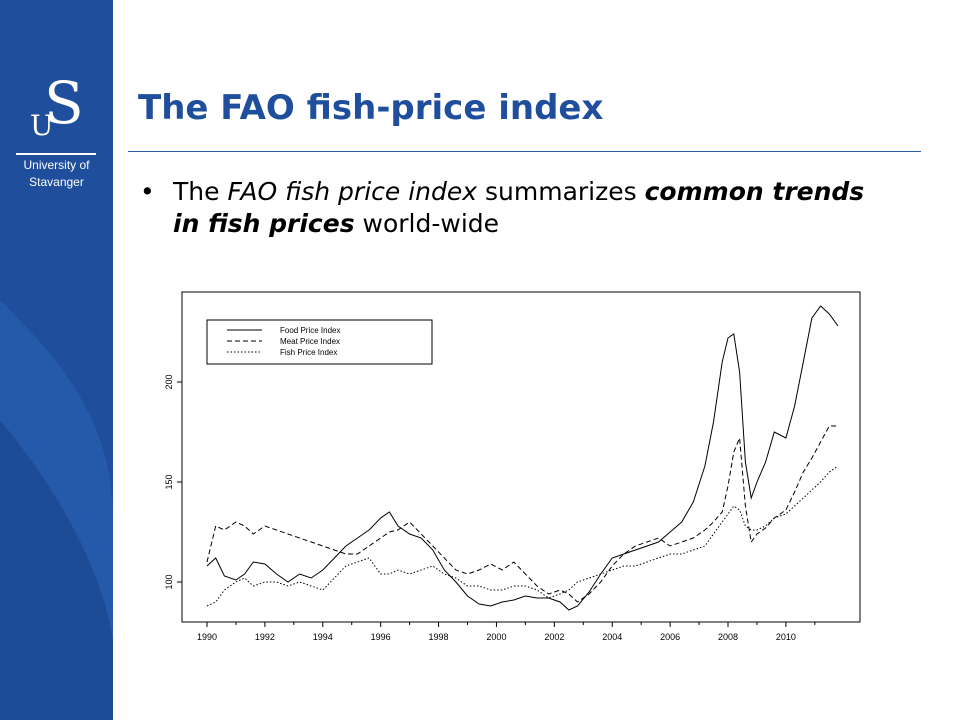  Describe the element at coordinates (265, 637) in the screenshot. I see `x-tick-label: 1992` at that location.